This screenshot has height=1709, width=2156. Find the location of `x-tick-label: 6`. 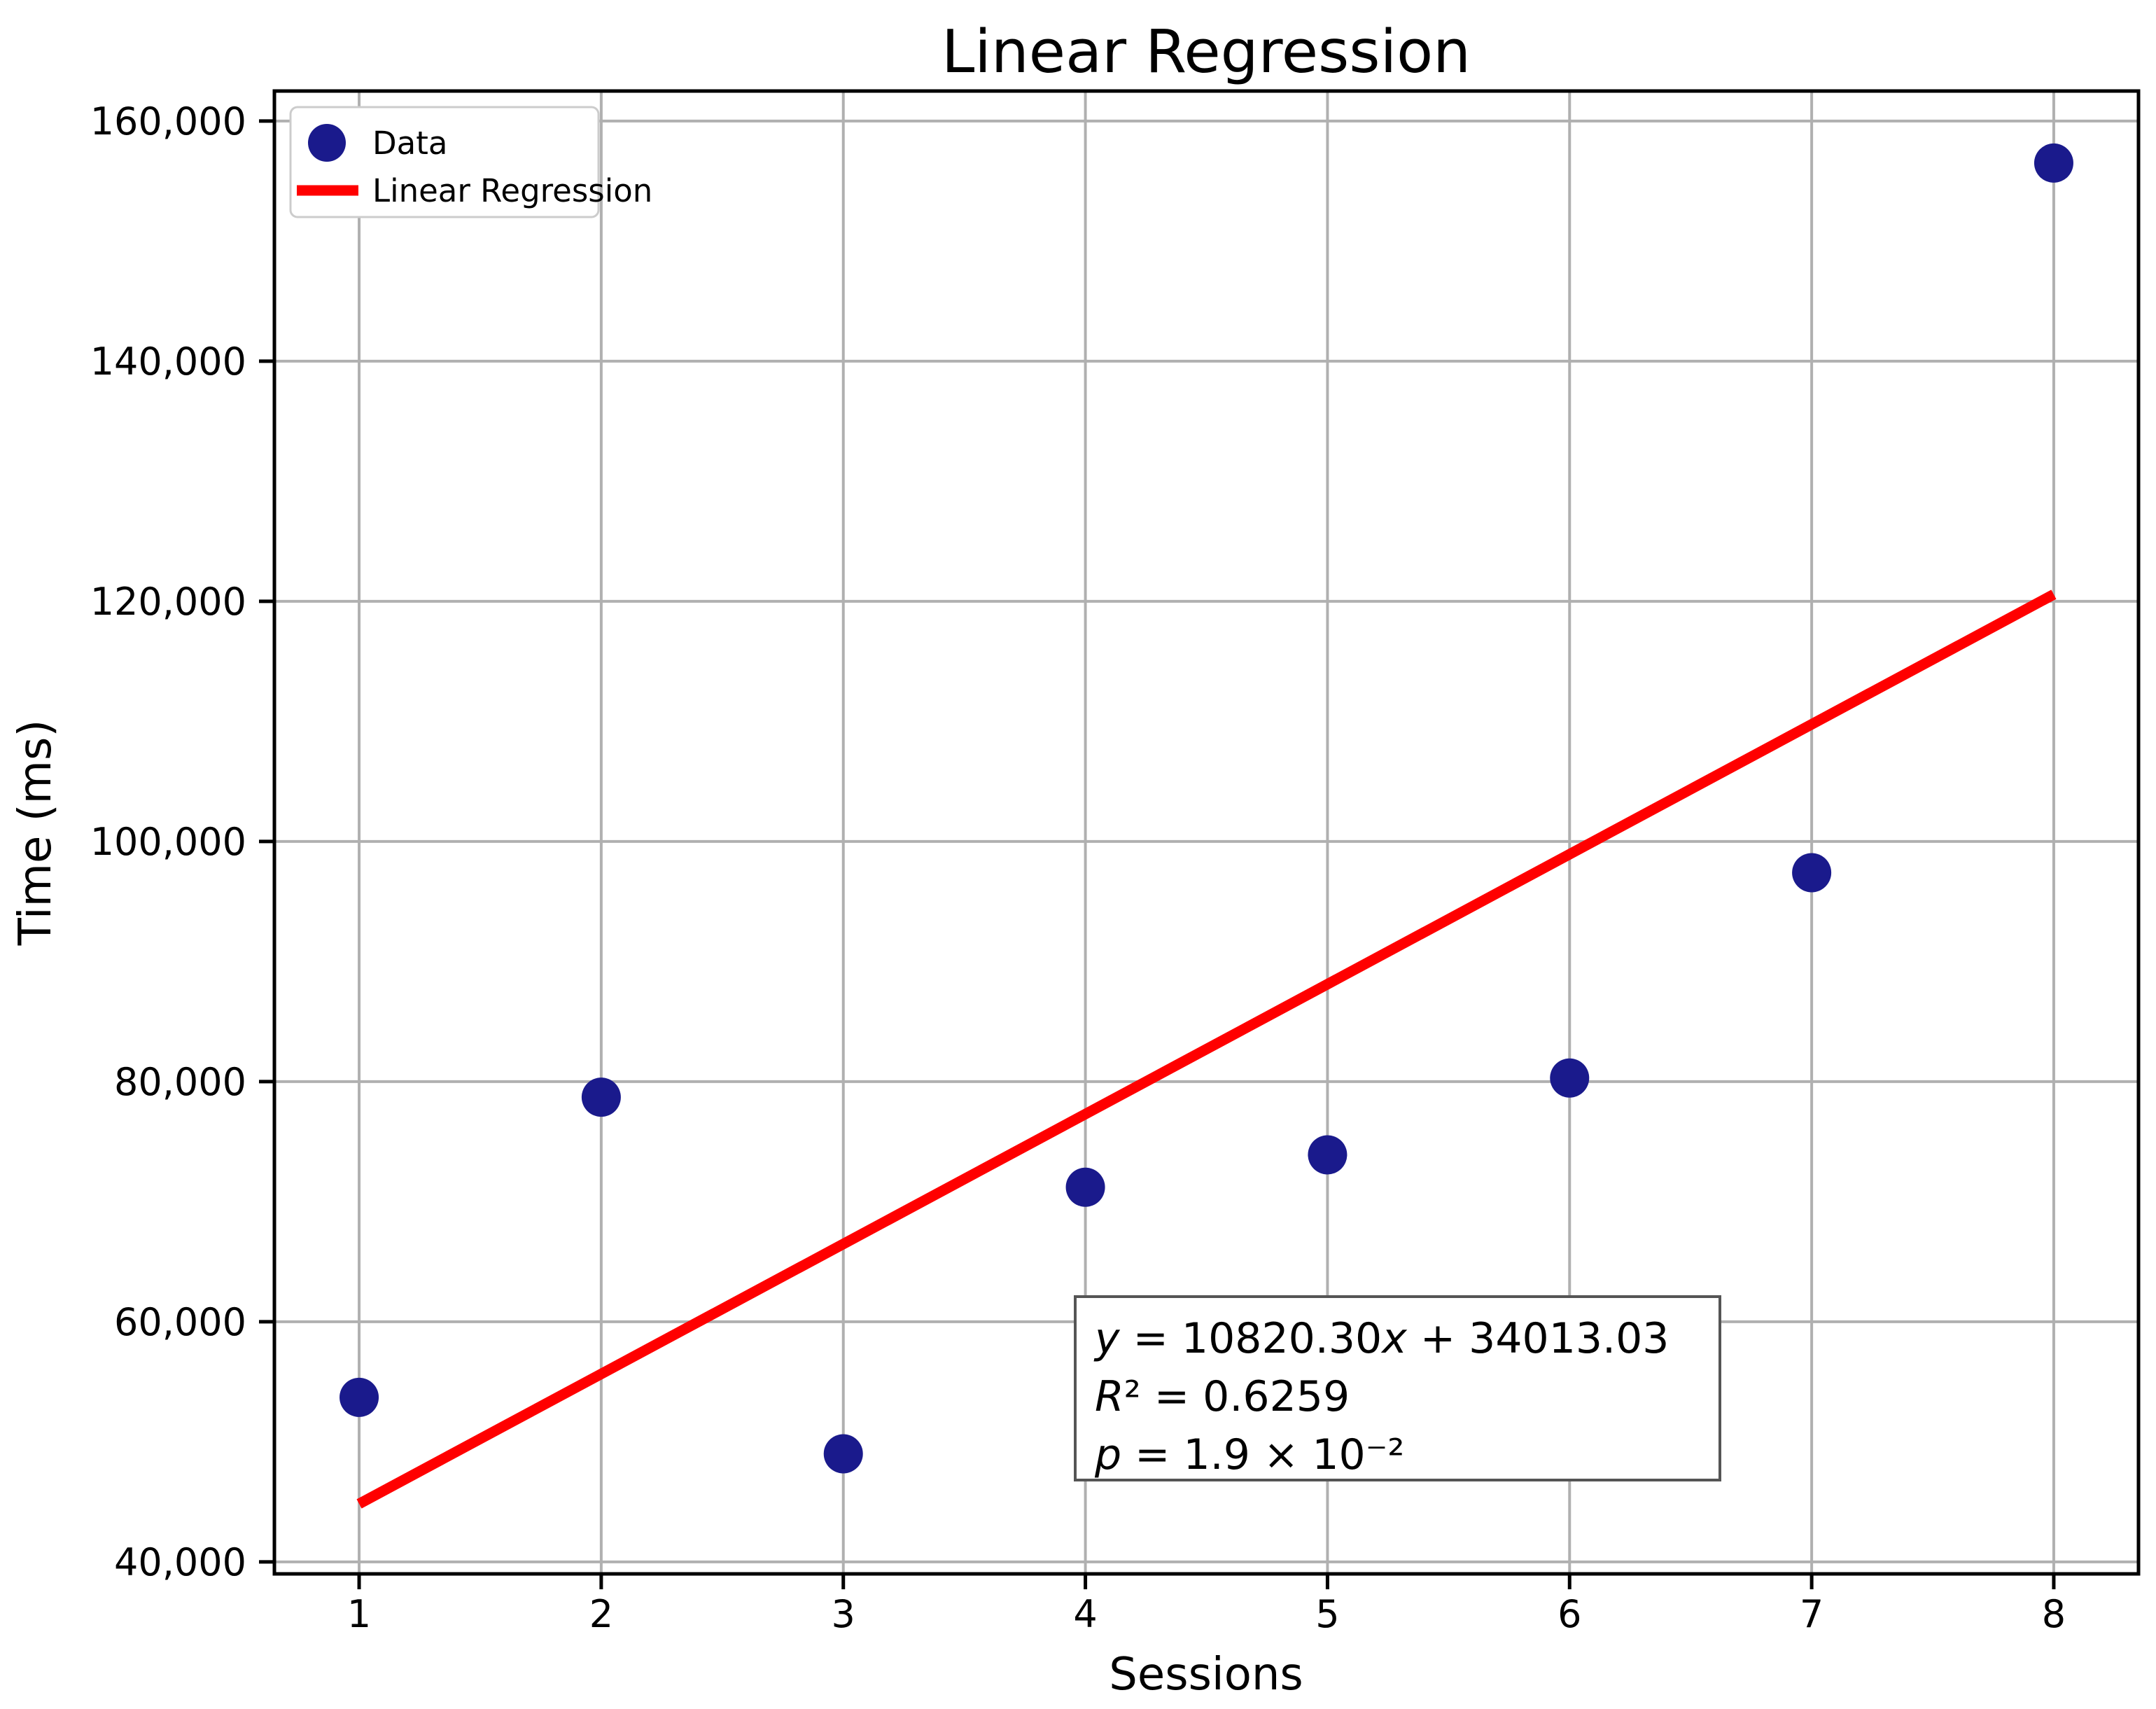

x-tick-label: 6 is located at coordinates (1569, 1614).